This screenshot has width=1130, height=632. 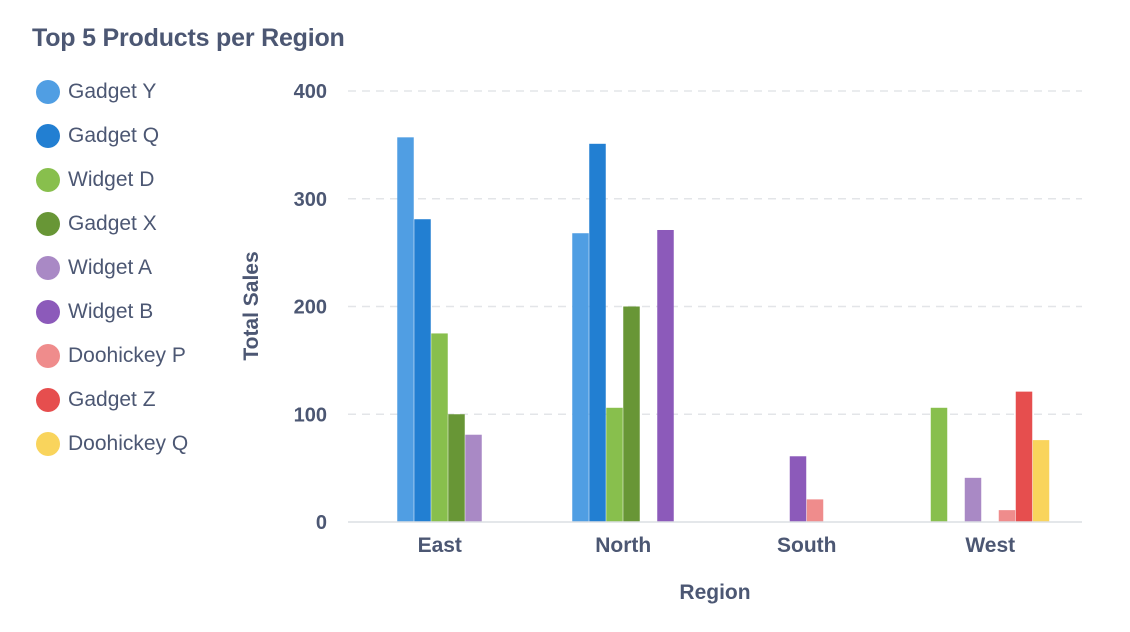 I want to click on legend-label: Widget A, so click(x=110, y=267).